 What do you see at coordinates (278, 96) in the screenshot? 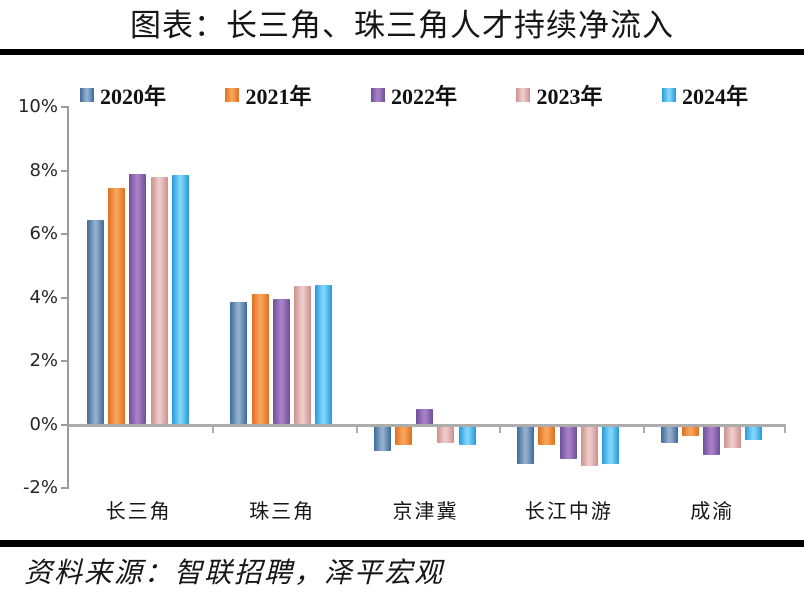
I see `legend-label: 2021年` at bounding box center [278, 96].